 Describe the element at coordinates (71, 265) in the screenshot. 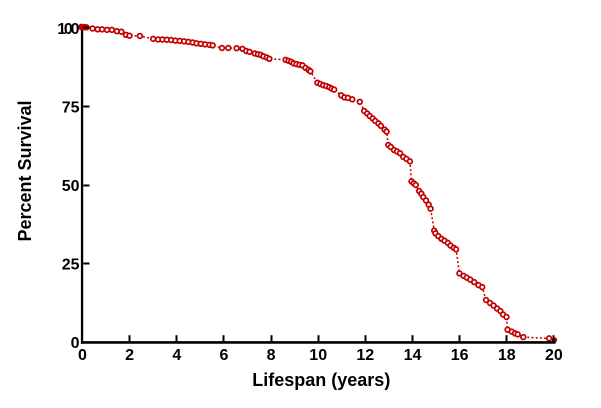

I see `svg-text: 25` at that location.